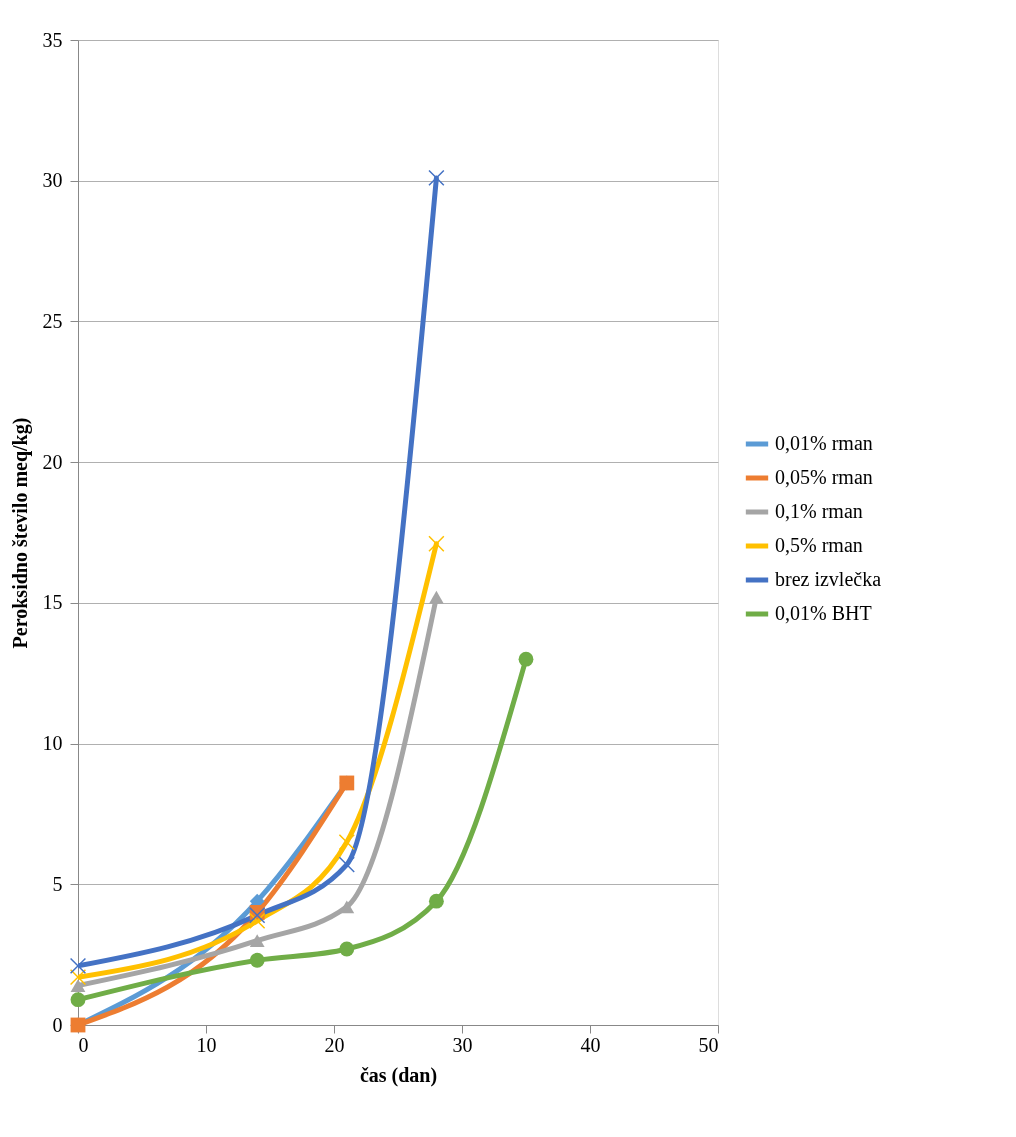 Image resolution: width=1016 pixels, height=1137 pixels. I want to click on y-tick-label: 25, so click(52, 320).